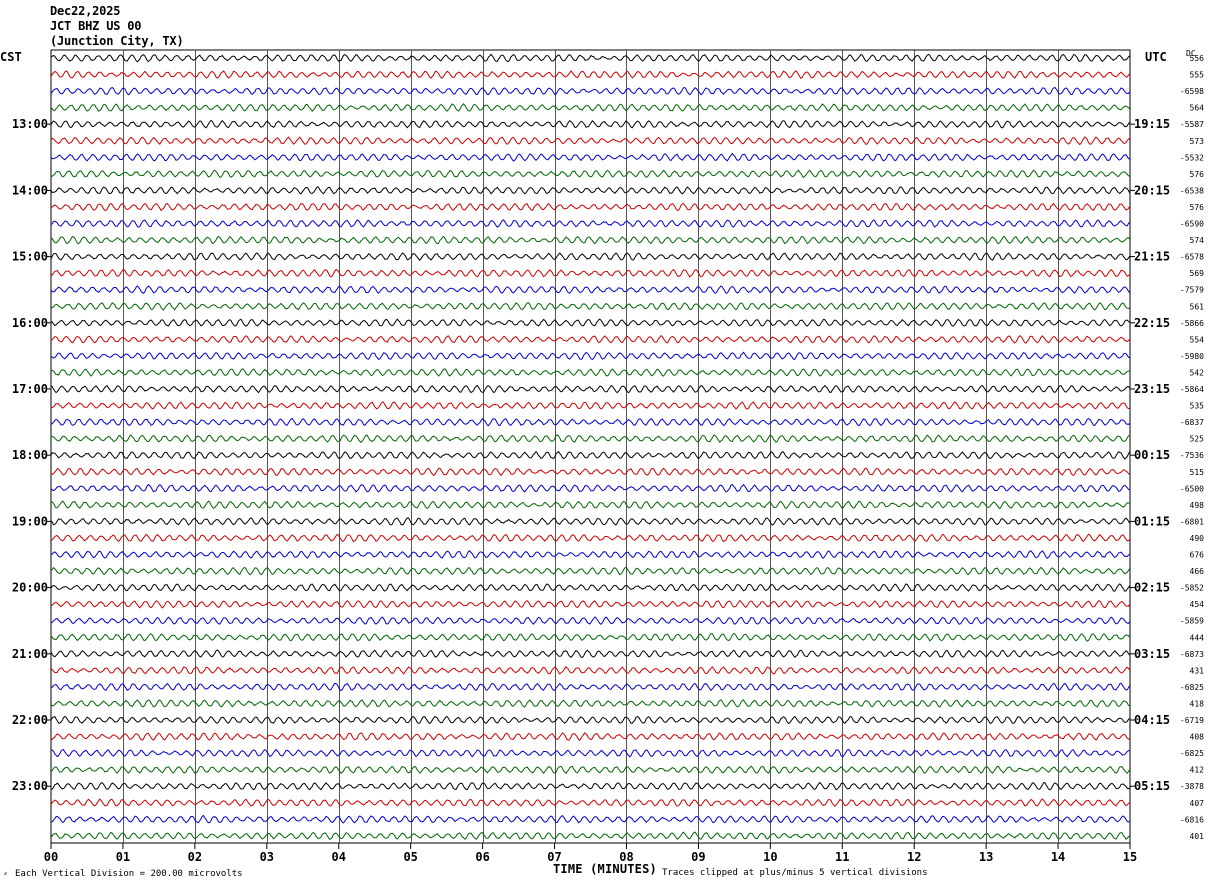  I want to click on left-time-label: 16:00, so click(30, 323).